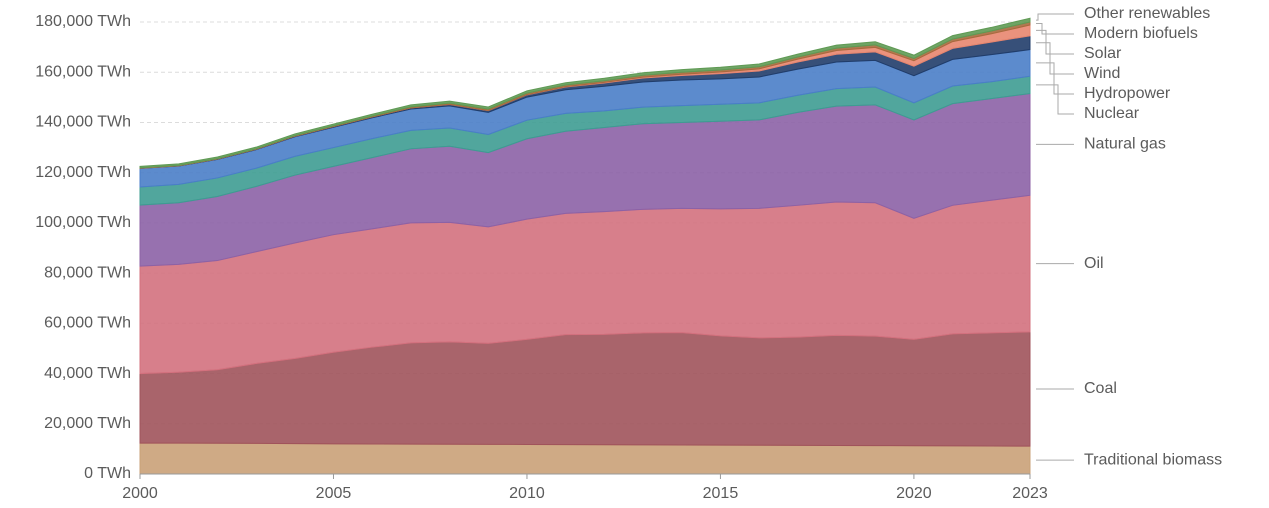 The width and height of the screenshot is (1269, 508). I want to click on legend-label: Coal, so click(1100, 388).